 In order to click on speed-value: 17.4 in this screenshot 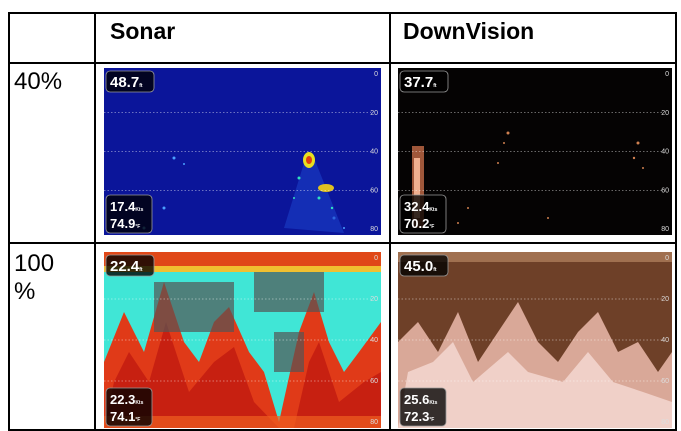, I will do `click(123, 206)`.